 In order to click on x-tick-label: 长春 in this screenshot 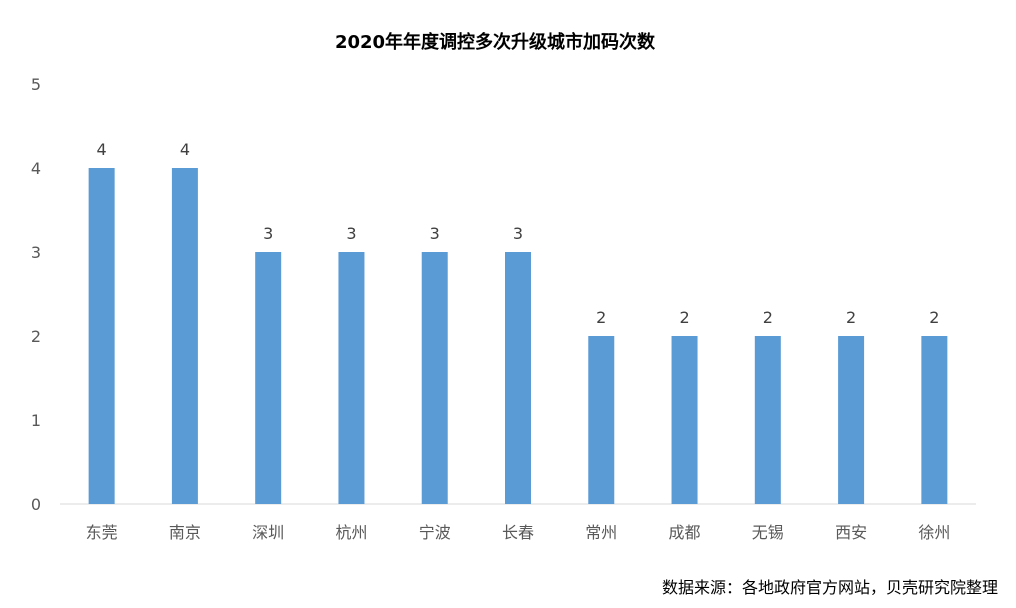, I will do `click(518, 532)`.